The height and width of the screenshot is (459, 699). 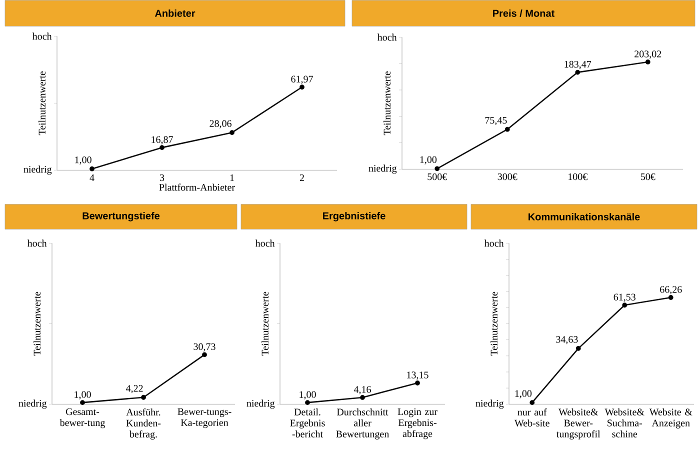 I want to click on x-tick-label: nur auf Web-site, so click(x=532, y=417).